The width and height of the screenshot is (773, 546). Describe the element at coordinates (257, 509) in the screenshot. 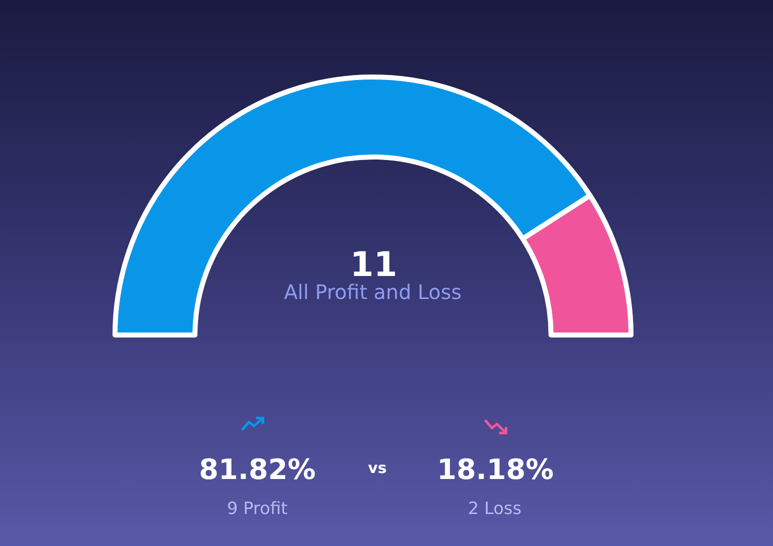

I see `text: 9 Profit` at that location.